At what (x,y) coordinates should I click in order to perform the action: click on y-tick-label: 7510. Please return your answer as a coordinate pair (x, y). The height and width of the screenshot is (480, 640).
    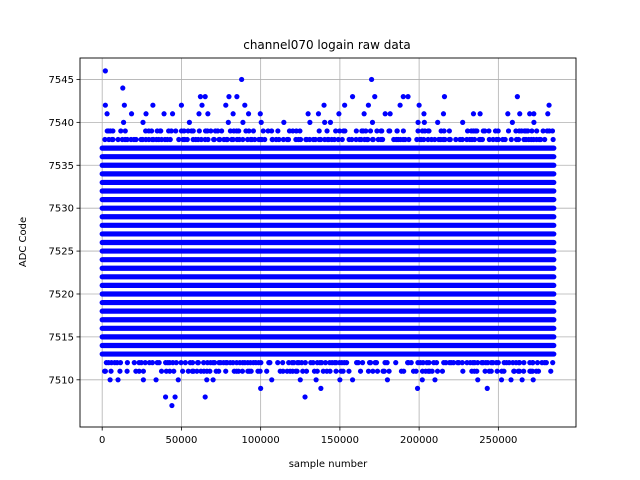
    Looking at the image, I should click on (61, 380).